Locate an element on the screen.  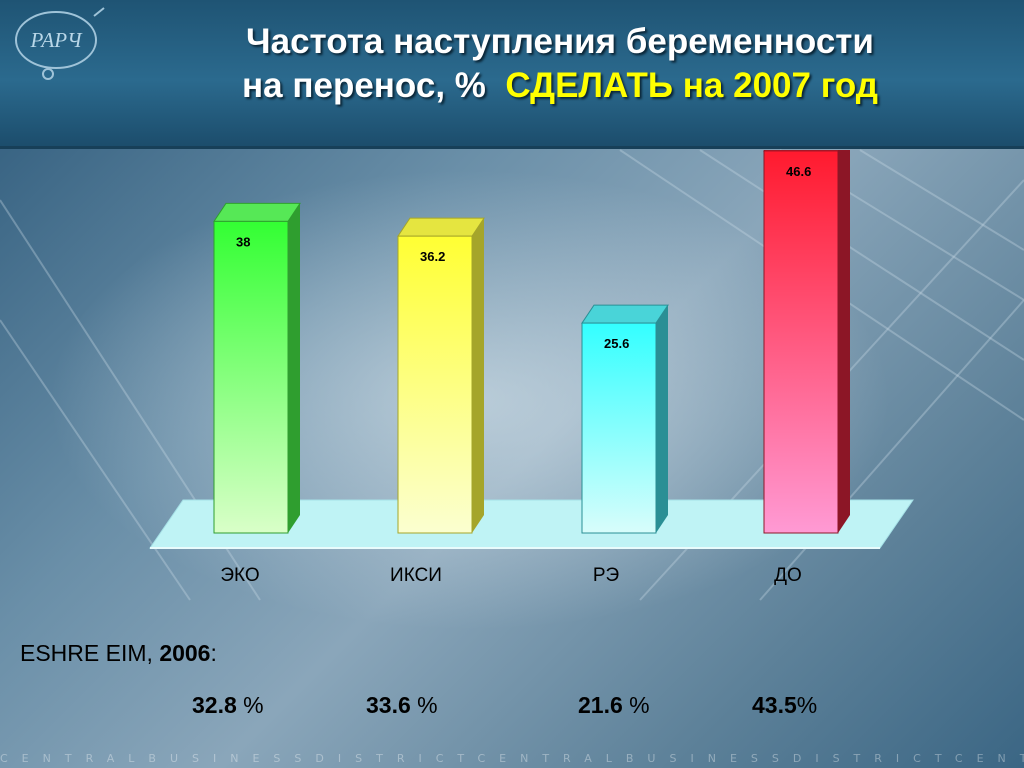
x-tick-label: ИКСИ is located at coordinates (416, 575).